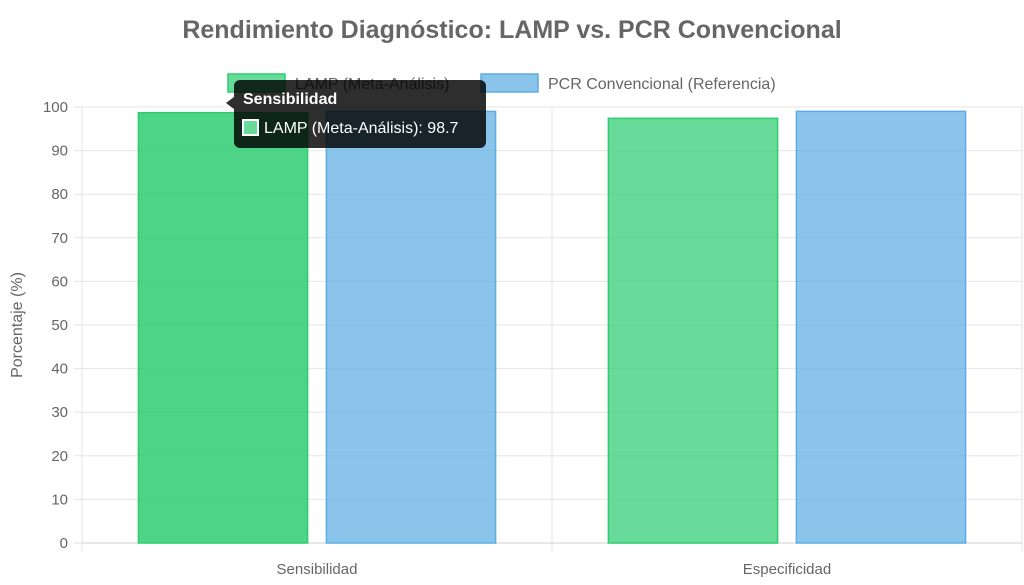  Describe the element at coordinates (59, 238) in the screenshot. I see `y-tick-label: 70` at that location.